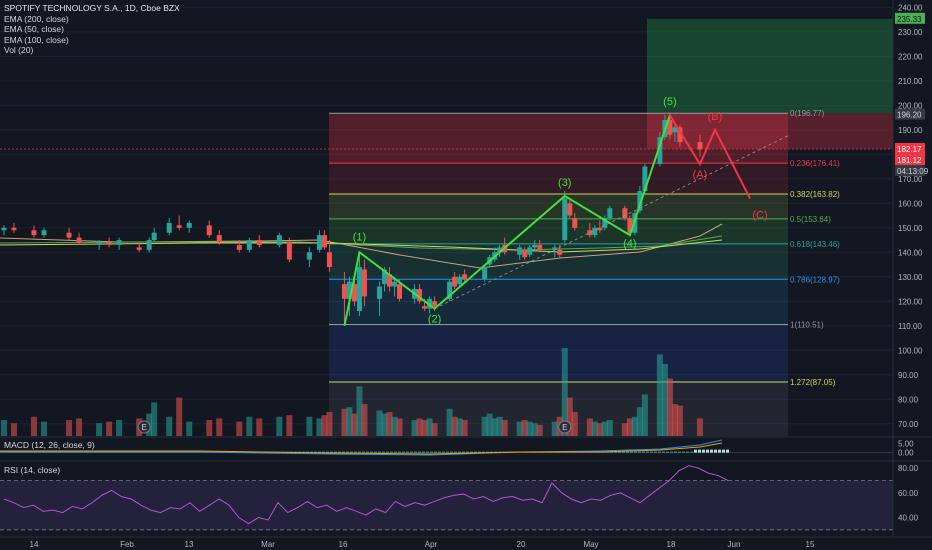 The width and height of the screenshot is (932, 550). I want to click on fib-label-1.272: 1.272(87.05), so click(813, 382).